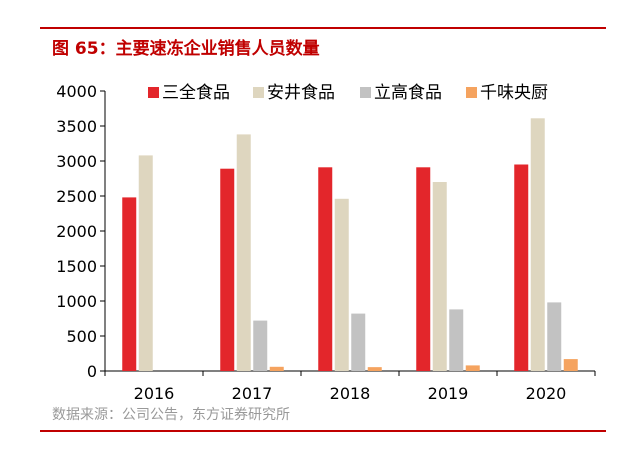  What do you see at coordinates (76, 301) in the screenshot?
I see `y-tick-label: 1000` at bounding box center [76, 301].